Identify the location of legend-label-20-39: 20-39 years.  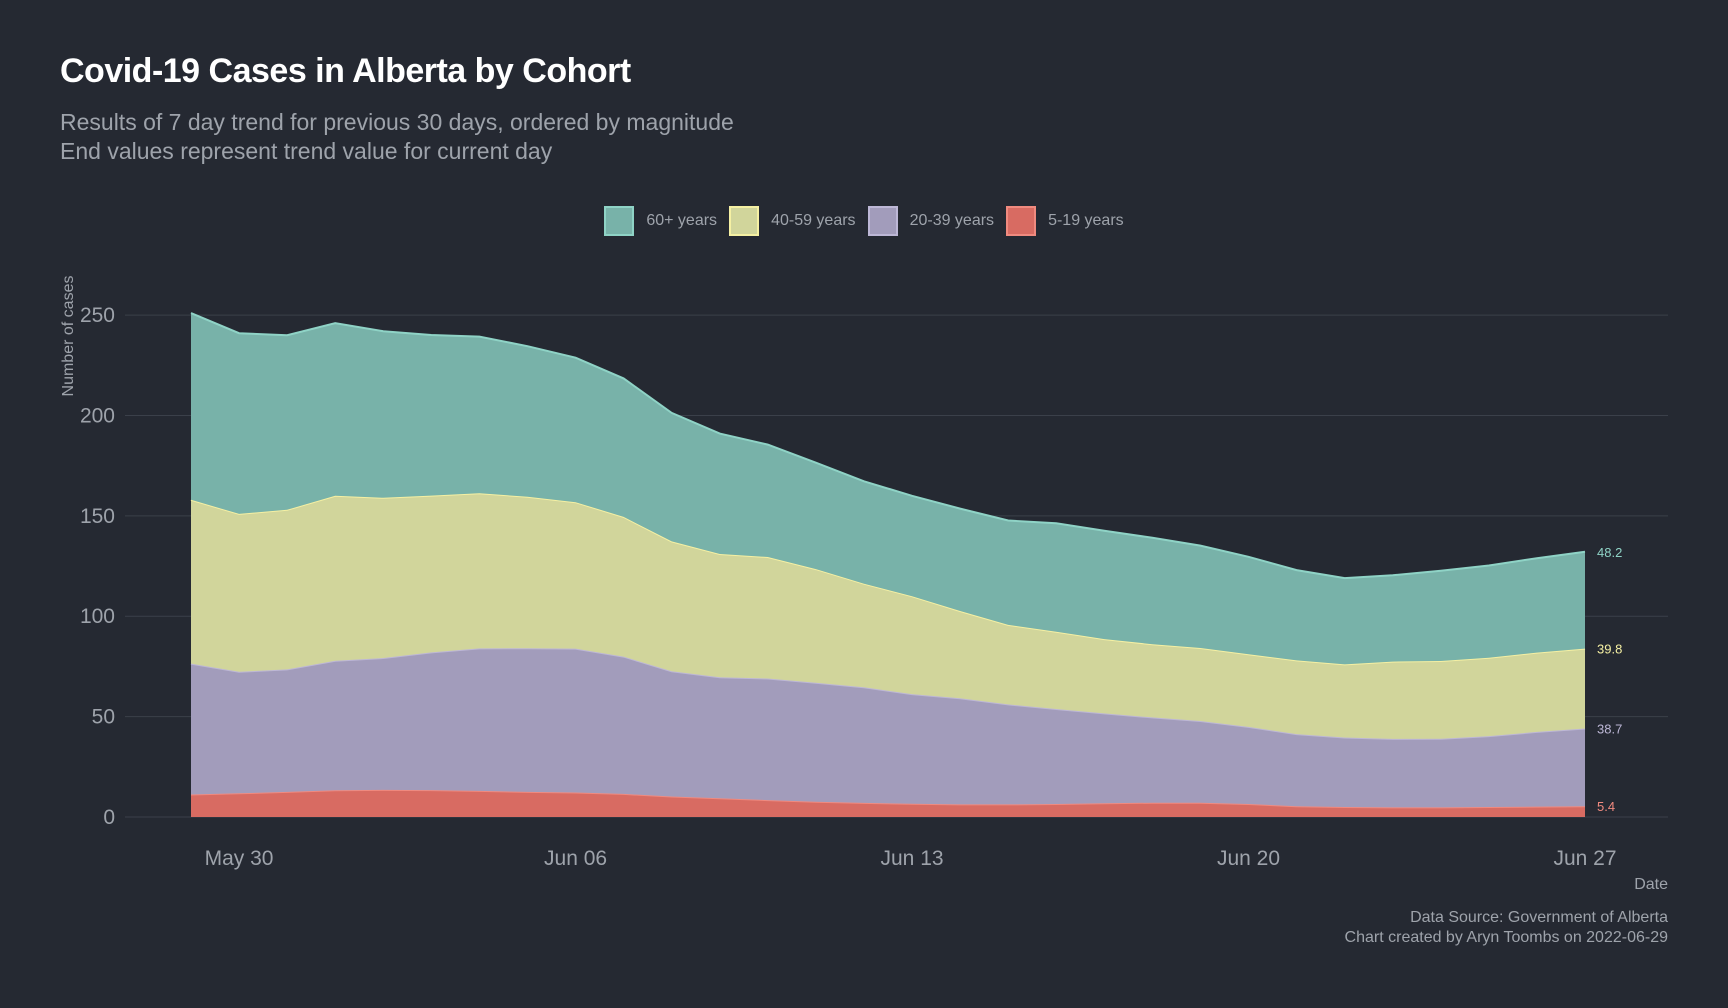
(952, 220).